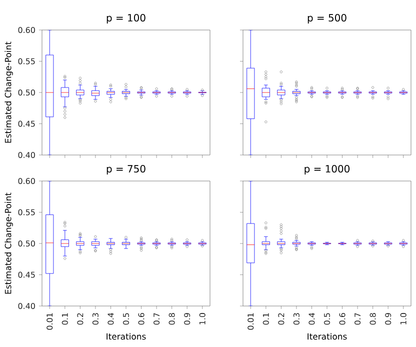 This screenshot has height=347, width=416. Describe the element at coordinates (126, 169) in the screenshot. I see `chart-title: p = 750` at that location.